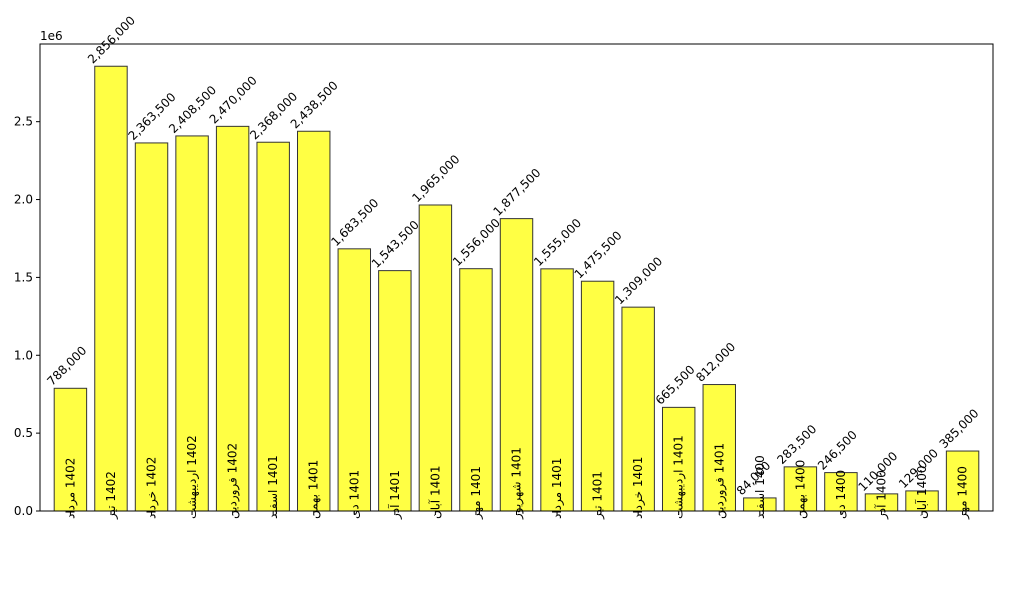 The height and width of the screenshot is (607, 1024). What do you see at coordinates (111, 495) in the screenshot?
I see `x-tick-label-1: 1402 تیر` at bounding box center [111, 495].